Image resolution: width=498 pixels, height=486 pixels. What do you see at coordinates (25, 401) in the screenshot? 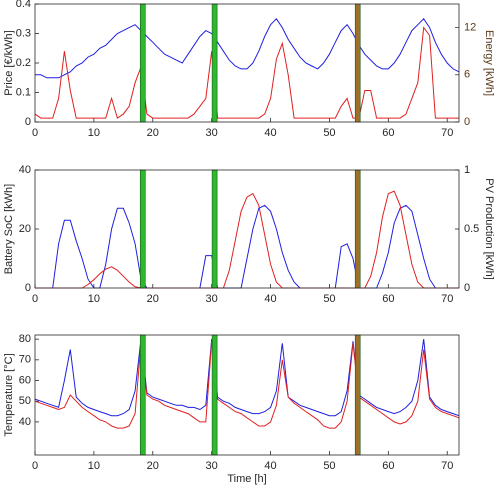
I see `y-tick-label: 50` at bounding box center [25, 401].